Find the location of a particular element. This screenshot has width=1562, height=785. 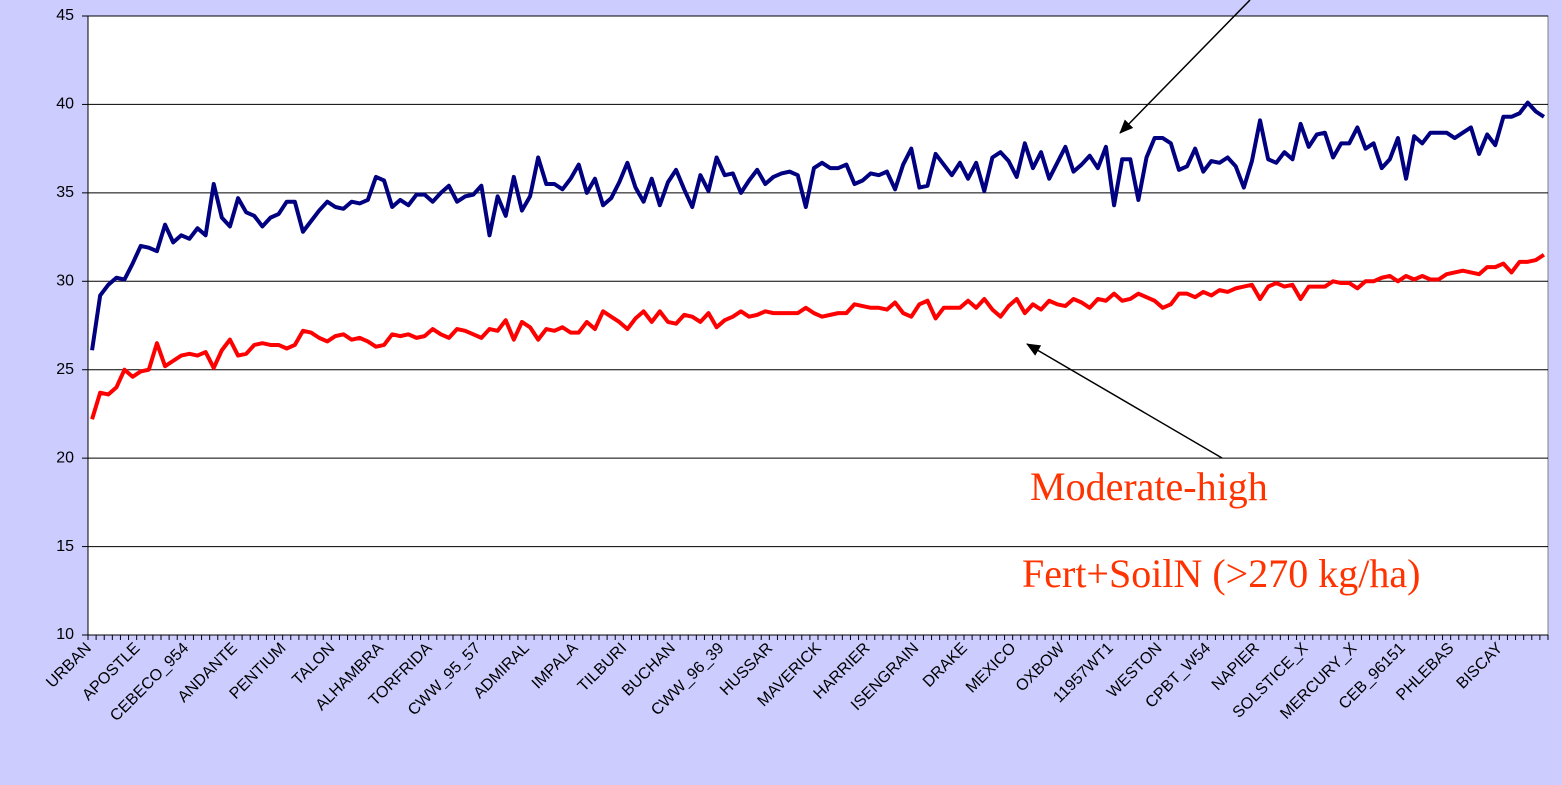

y-tick-label: 20 is located at coordinates (65, 457).